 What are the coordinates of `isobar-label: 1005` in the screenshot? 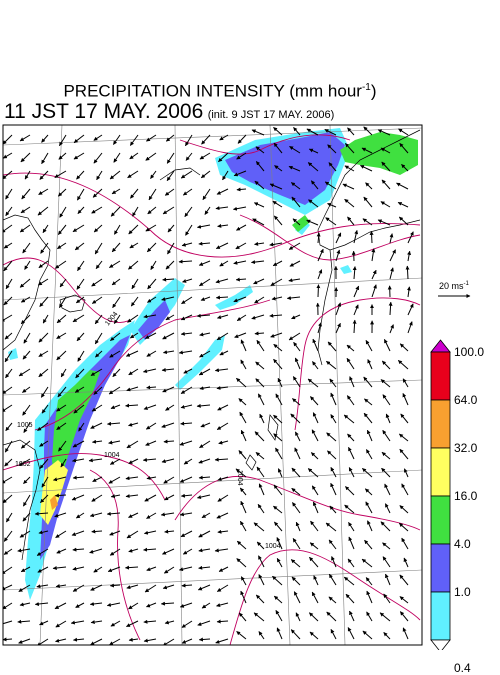 It's located at (25, 425).